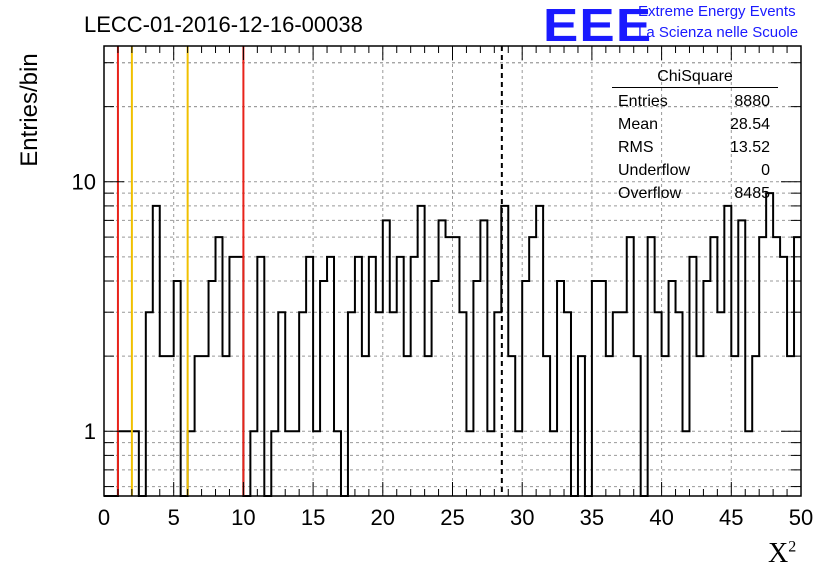 The height and width of the screenshot is (572, 836). What do you see at coordinates (752, 101) in the screenshot?
I see `stats-value: 8880` at bounding box center [752, 101].